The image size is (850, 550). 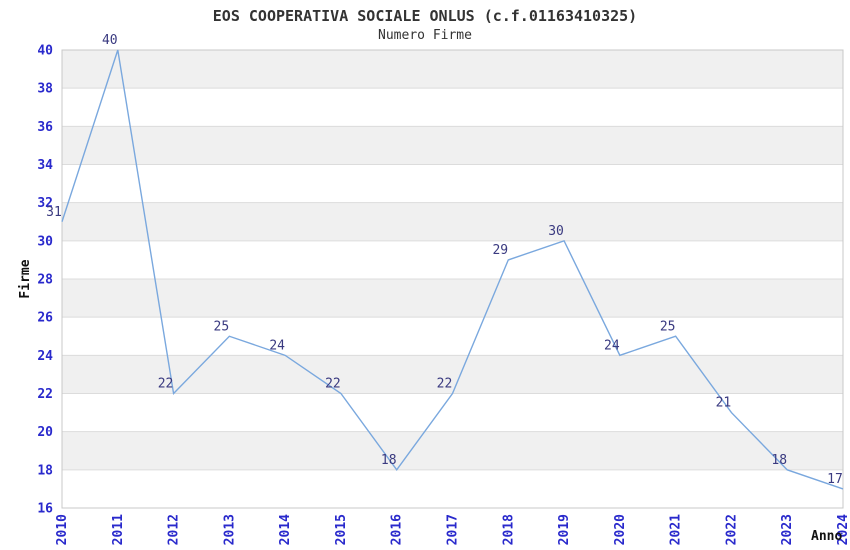 I want to click on x-tick-label: 2011, so click(x=118, y=529).